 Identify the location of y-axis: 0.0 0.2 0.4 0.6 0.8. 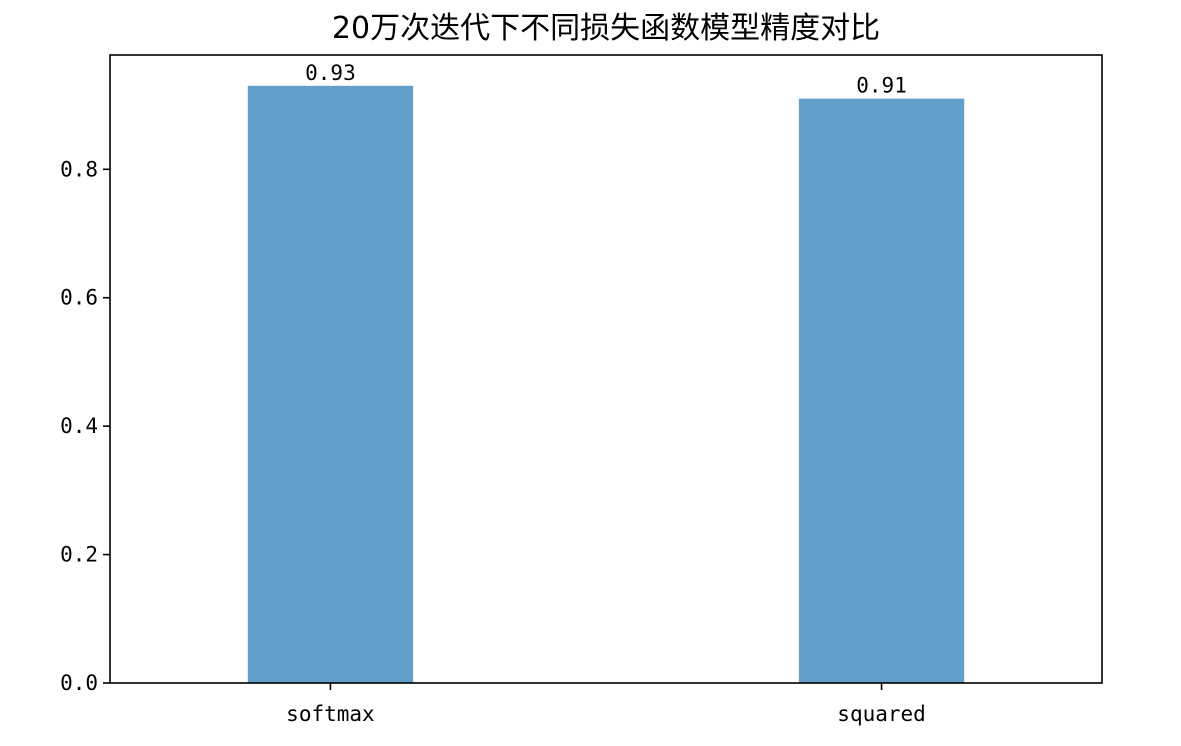
(85, 426).